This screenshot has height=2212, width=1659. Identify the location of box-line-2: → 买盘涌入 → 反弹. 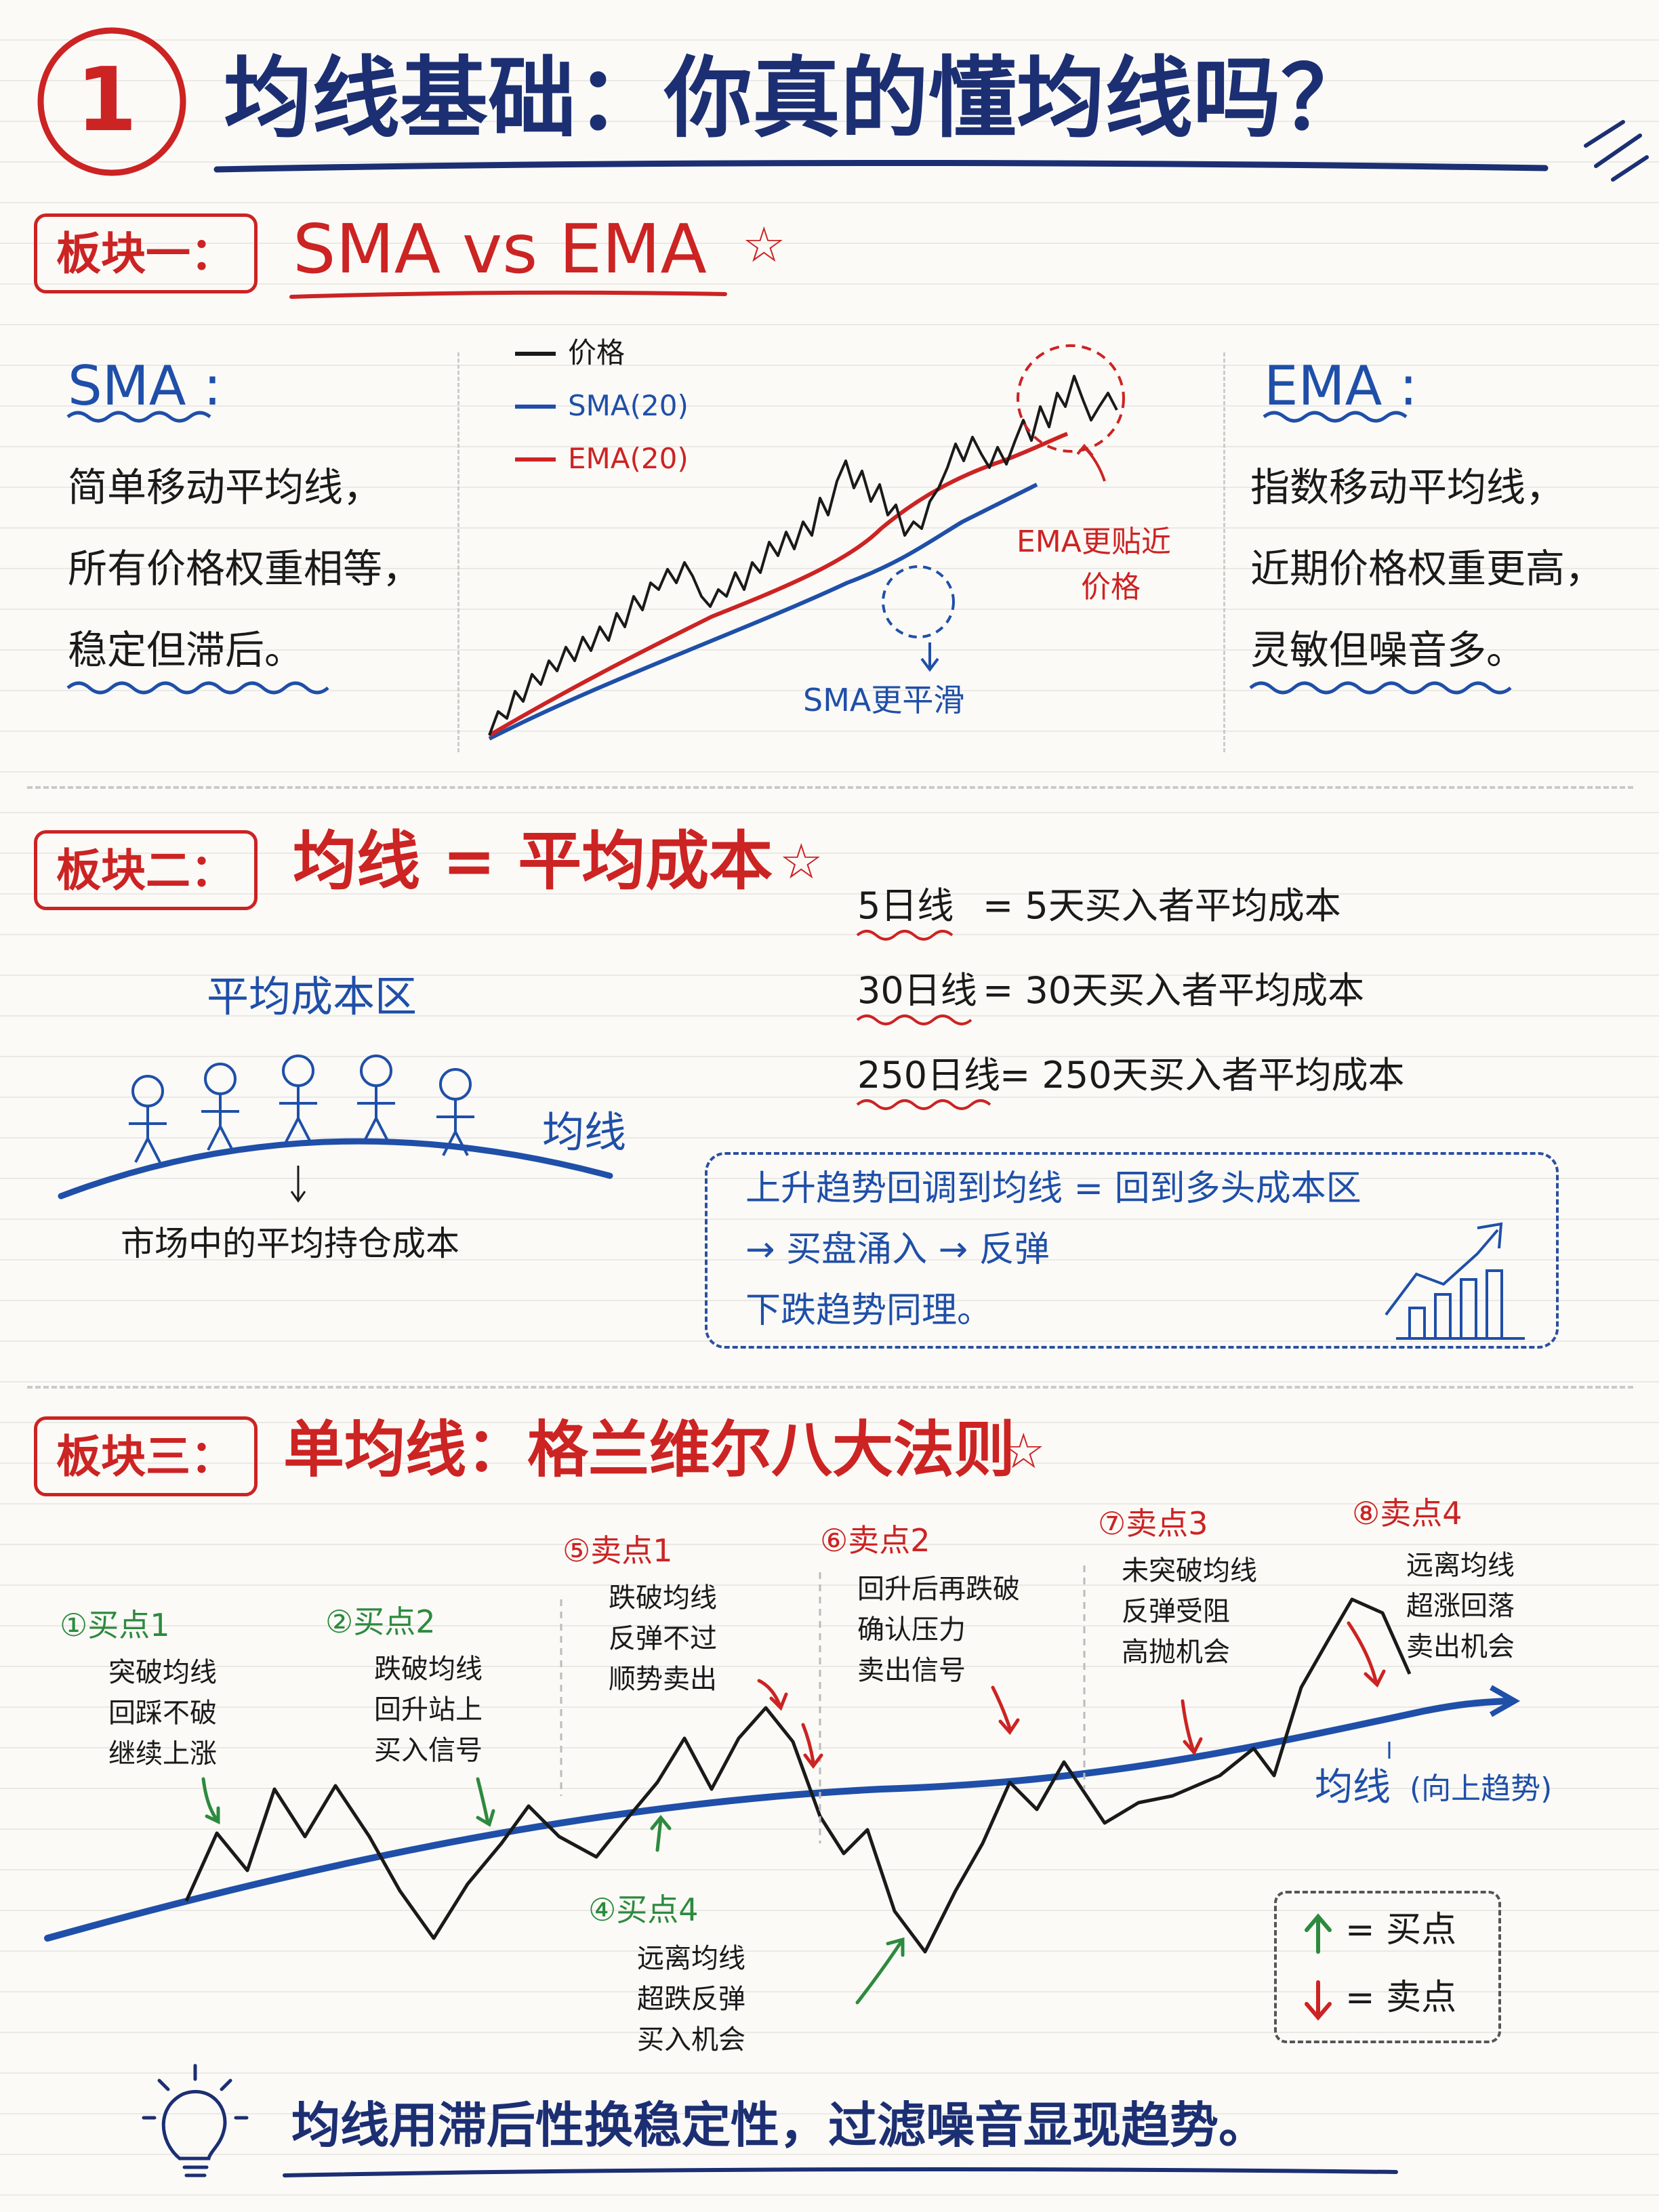
(898, 1249).